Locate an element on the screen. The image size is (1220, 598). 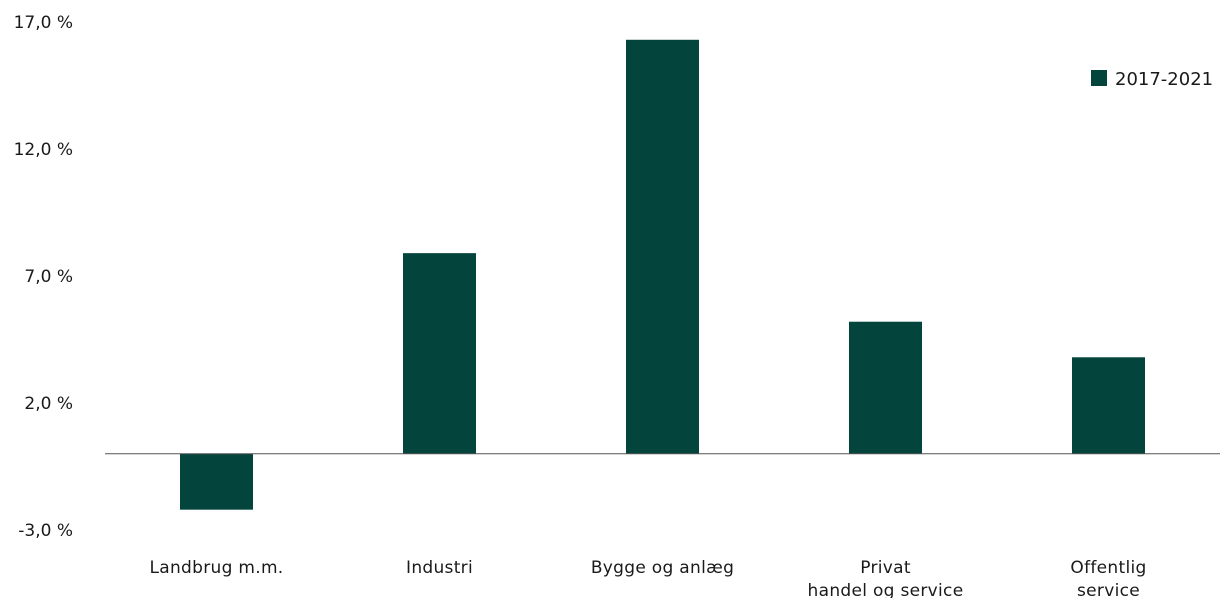
x-tick-label: Bygge og anlæg is located at coordinates (662, 568).